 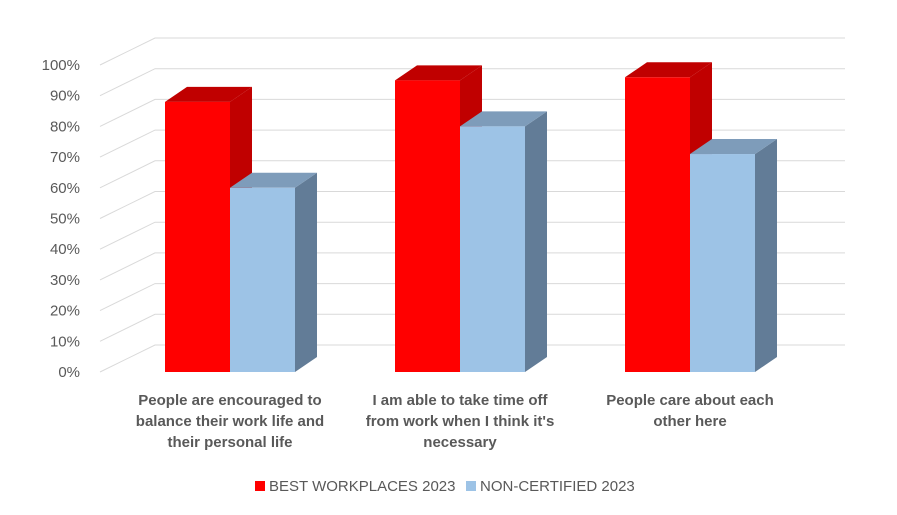 I want to click on y-axis-ticks: 0% 10% 20% 30% 40% 50% 60% 70% 80% 90% 100%, so click(x=61, y=219).